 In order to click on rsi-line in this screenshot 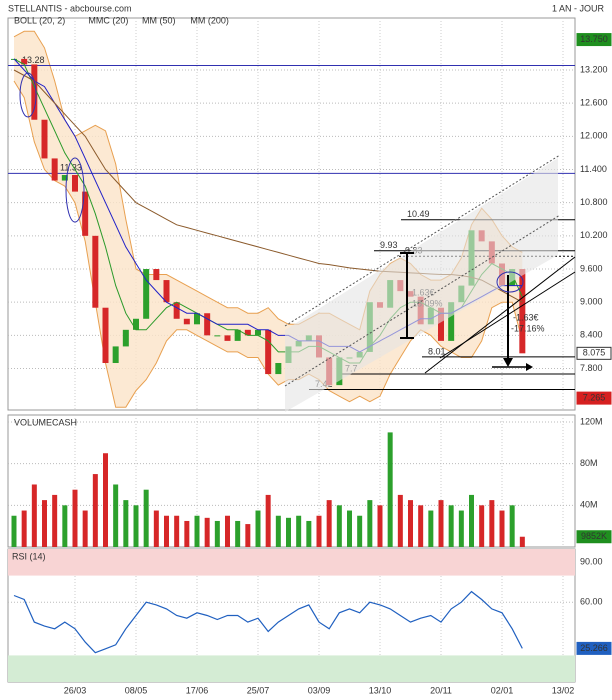, I will do `click(268, 622)`.